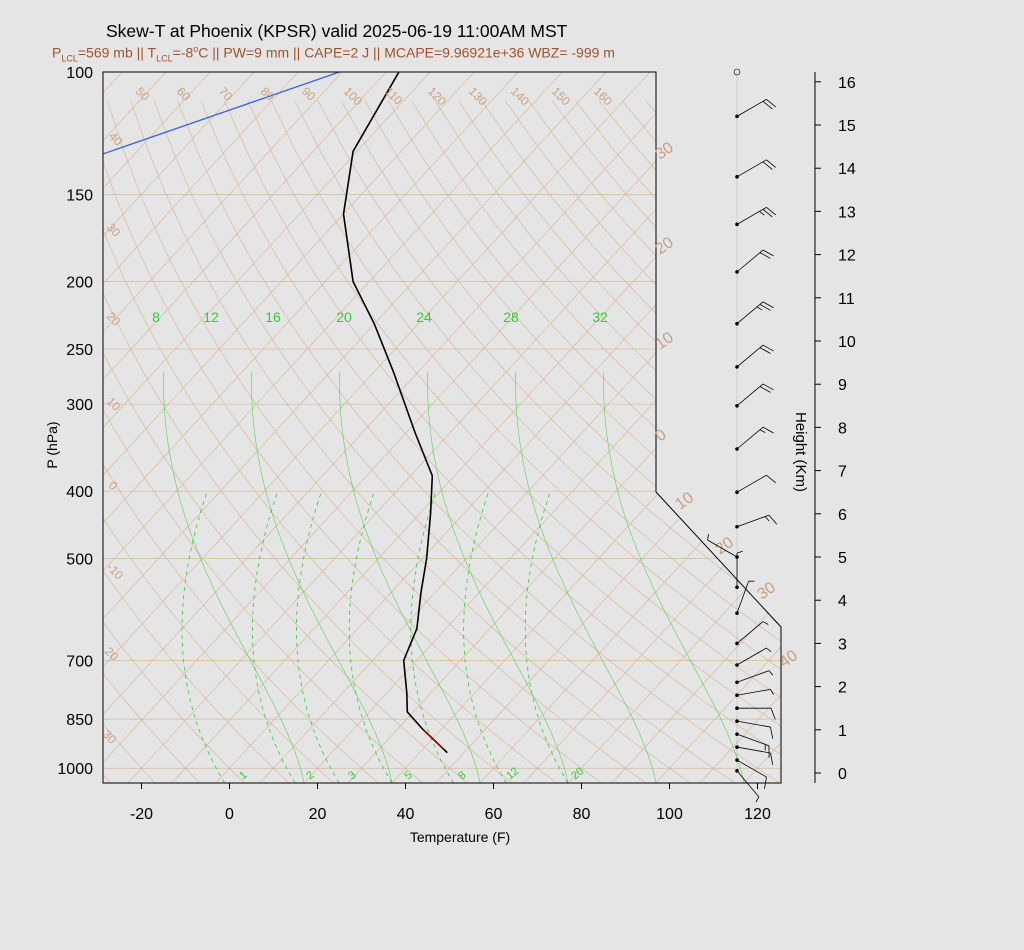  I want to click on p-tick-label: 850, so click(79, 720).